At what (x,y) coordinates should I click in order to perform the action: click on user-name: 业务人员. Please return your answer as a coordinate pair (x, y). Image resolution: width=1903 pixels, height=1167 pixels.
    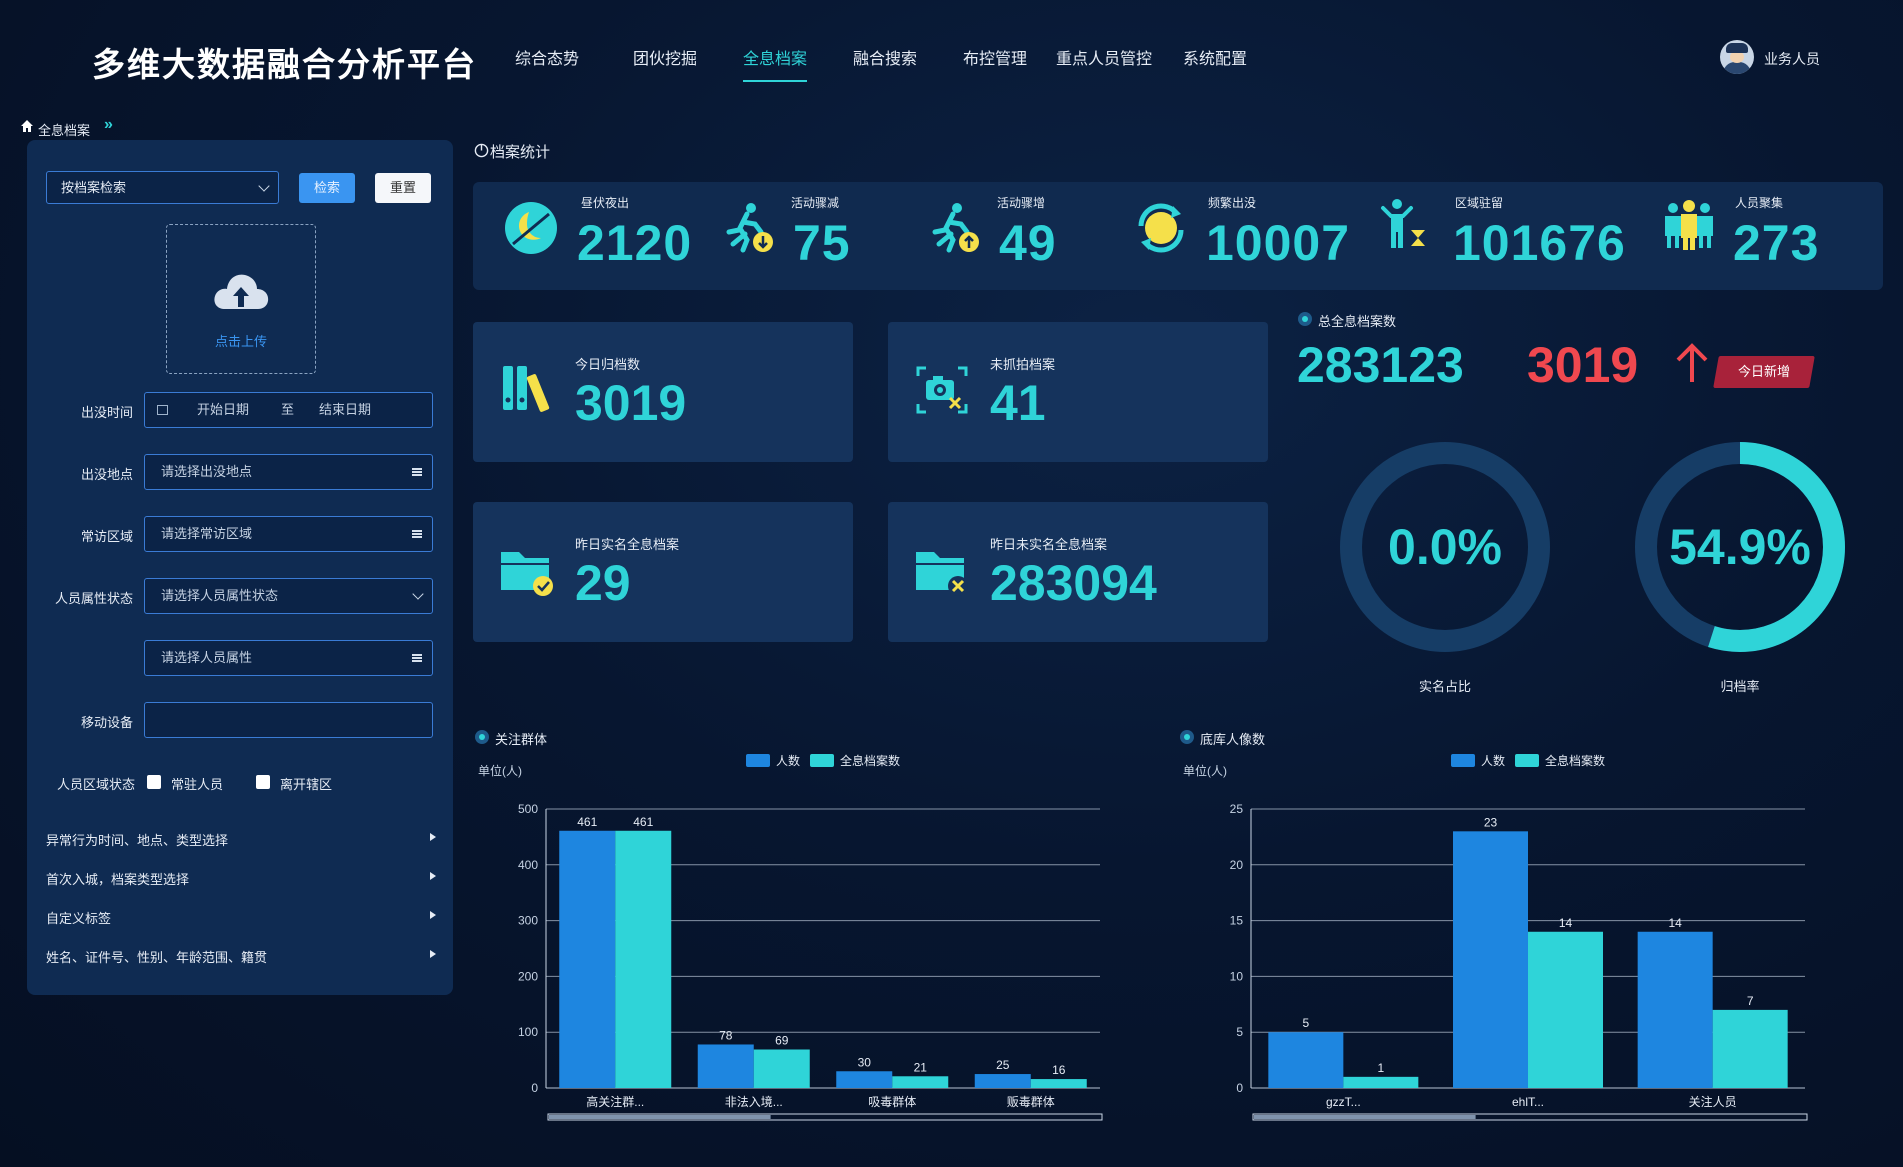
    Looking at the image, I should click on (1792, 59).